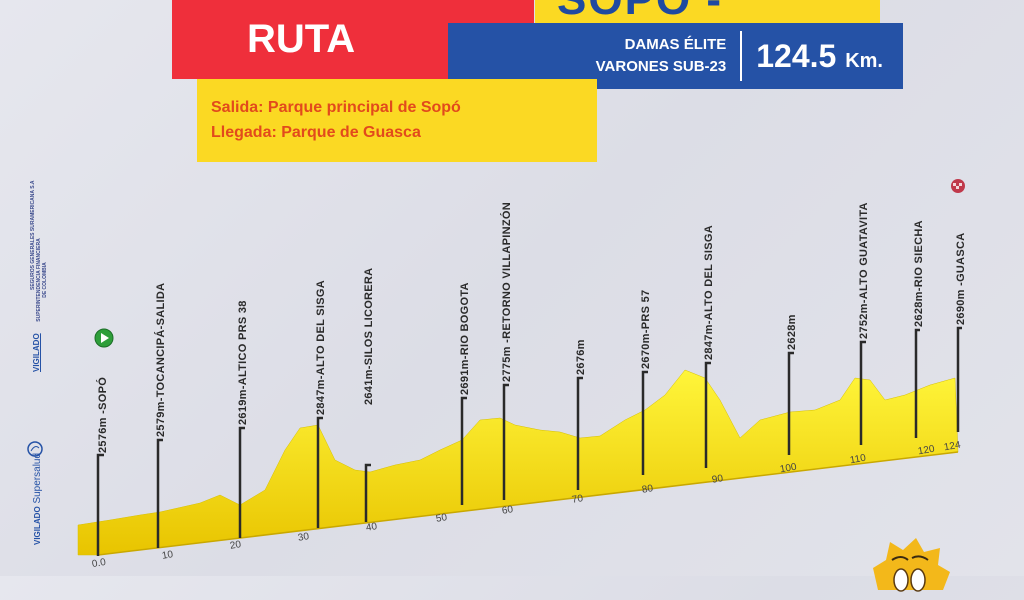  I want to click on km-tick: 40, so click(371, 527).